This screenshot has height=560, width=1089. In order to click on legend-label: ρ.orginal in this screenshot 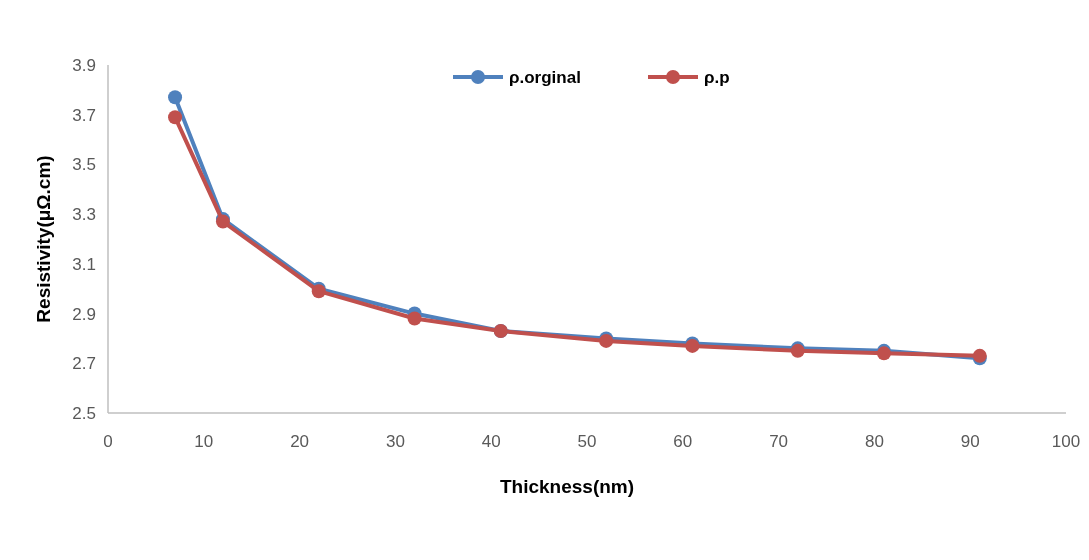, I will do `click(545, 77)`.